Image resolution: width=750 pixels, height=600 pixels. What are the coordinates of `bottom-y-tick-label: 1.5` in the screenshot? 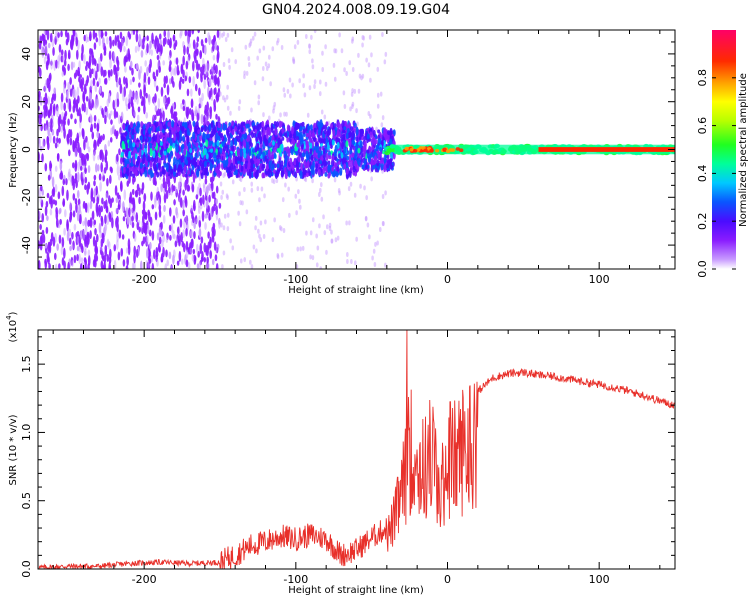 It's located at (26, 364).